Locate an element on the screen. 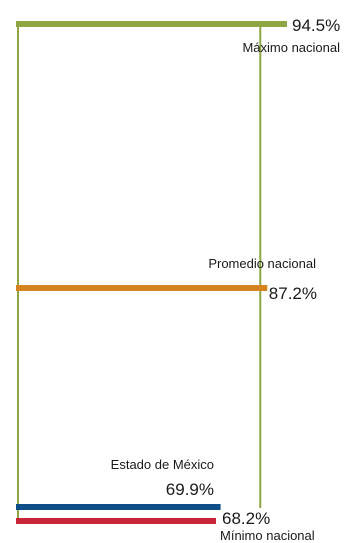 The width and height of the screenshot is (345, 543). value-label-promedio: 87.2% is located at coordinates (293, 293).